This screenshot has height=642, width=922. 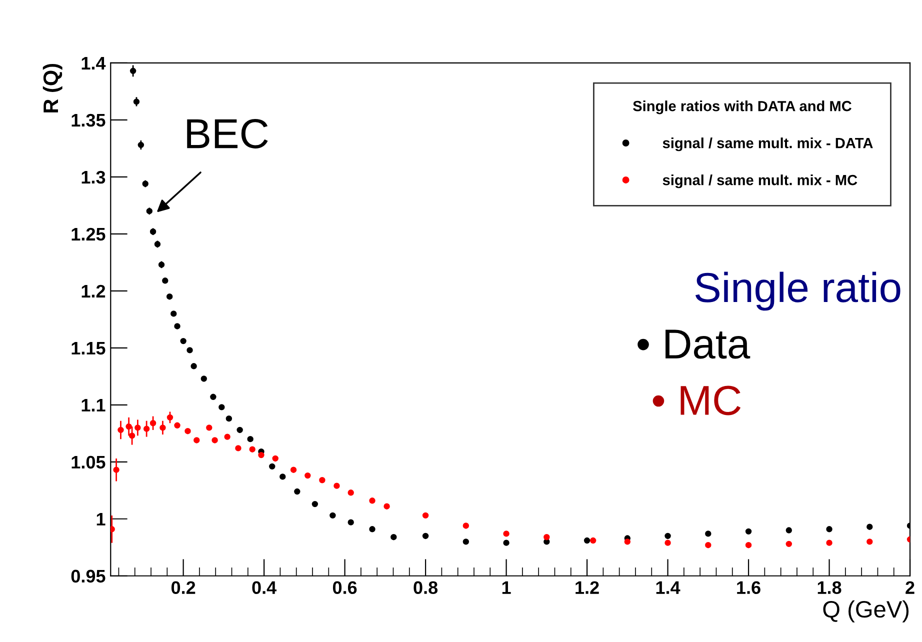 I want to click on x-tick-label: 0.6, so click(x=344, y=587).